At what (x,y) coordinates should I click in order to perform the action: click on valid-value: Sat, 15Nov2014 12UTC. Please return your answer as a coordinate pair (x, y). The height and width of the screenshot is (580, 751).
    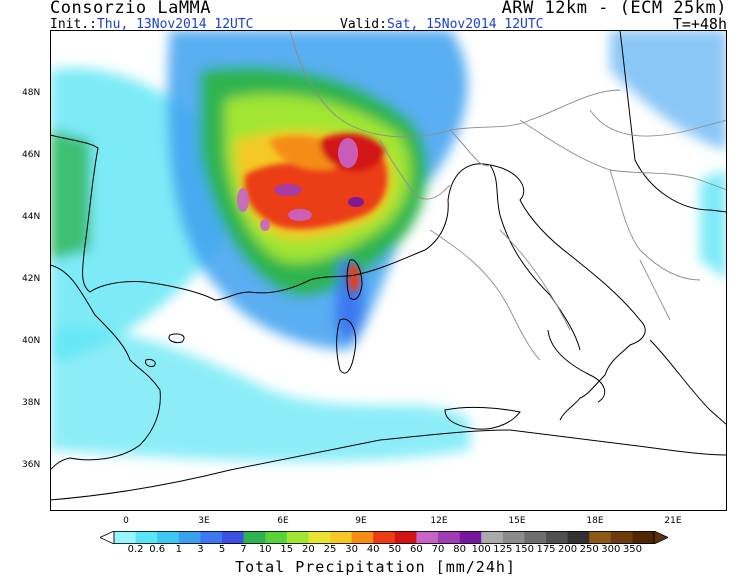
    Looking at the image, I should click on (465, 24).